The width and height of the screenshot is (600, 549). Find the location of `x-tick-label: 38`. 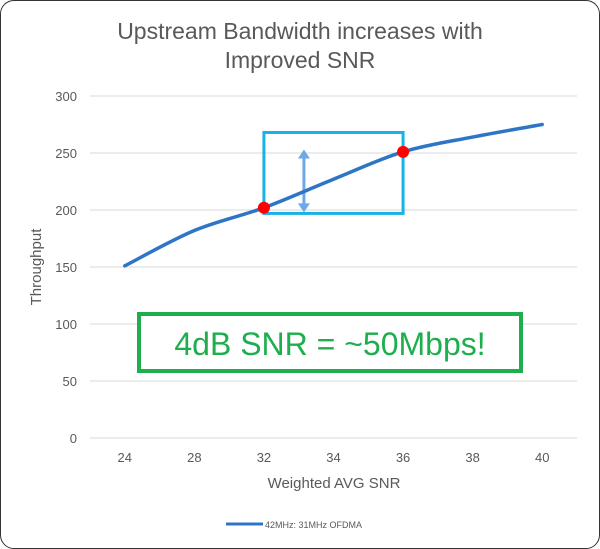

x-tick-label: 38 is located at coordinates (472, 457).